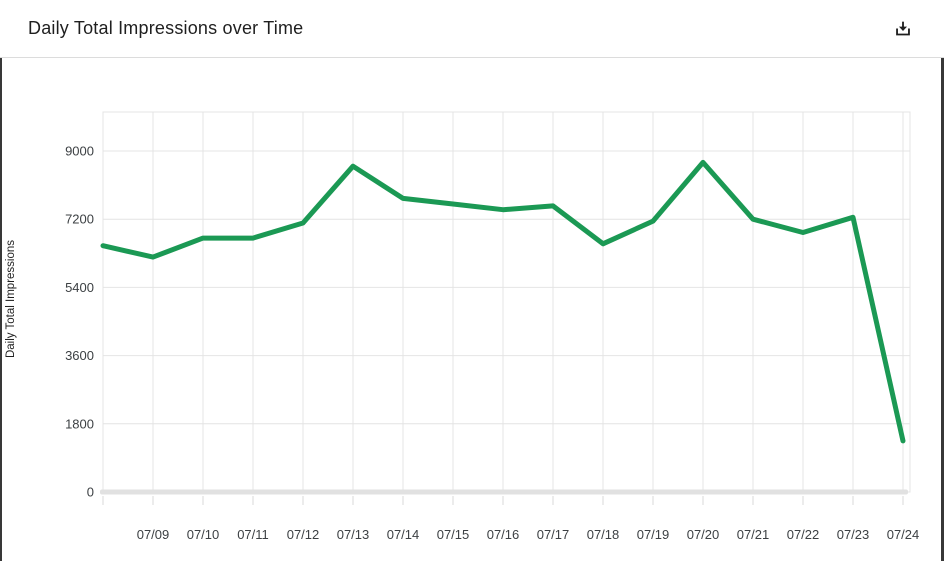 The image size is (944, 561). I want to click on x-tick-label: 07/21, so click(753, 534).